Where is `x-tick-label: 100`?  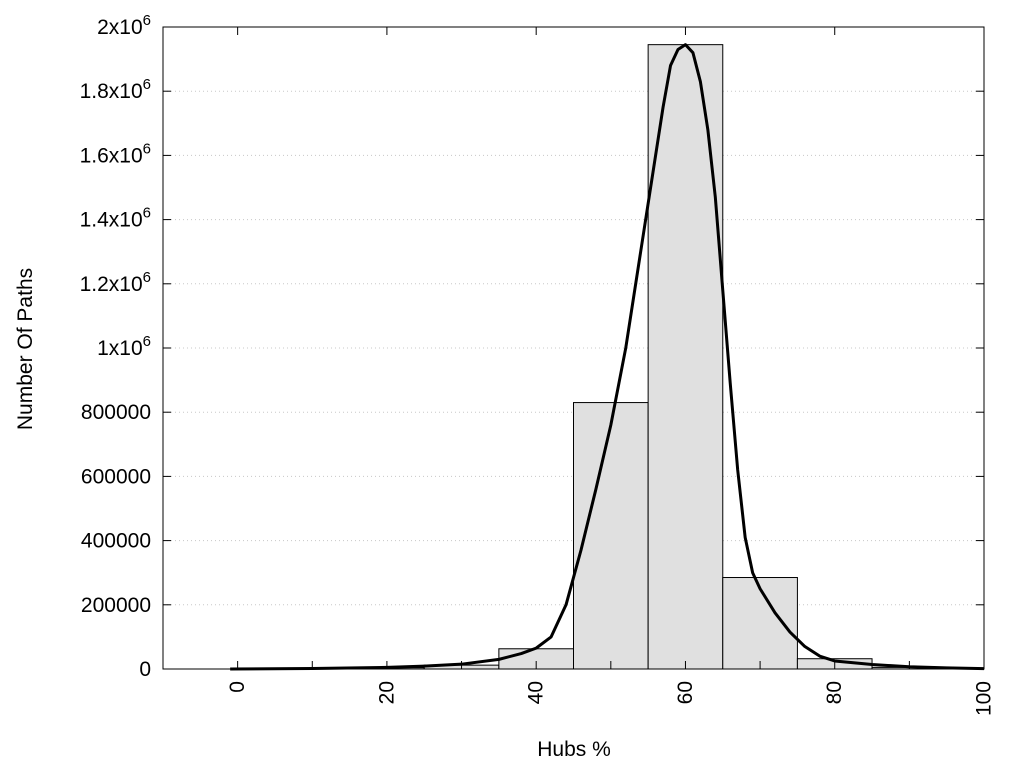
x-tick-label: 100 is located at coordinates (984, 698).